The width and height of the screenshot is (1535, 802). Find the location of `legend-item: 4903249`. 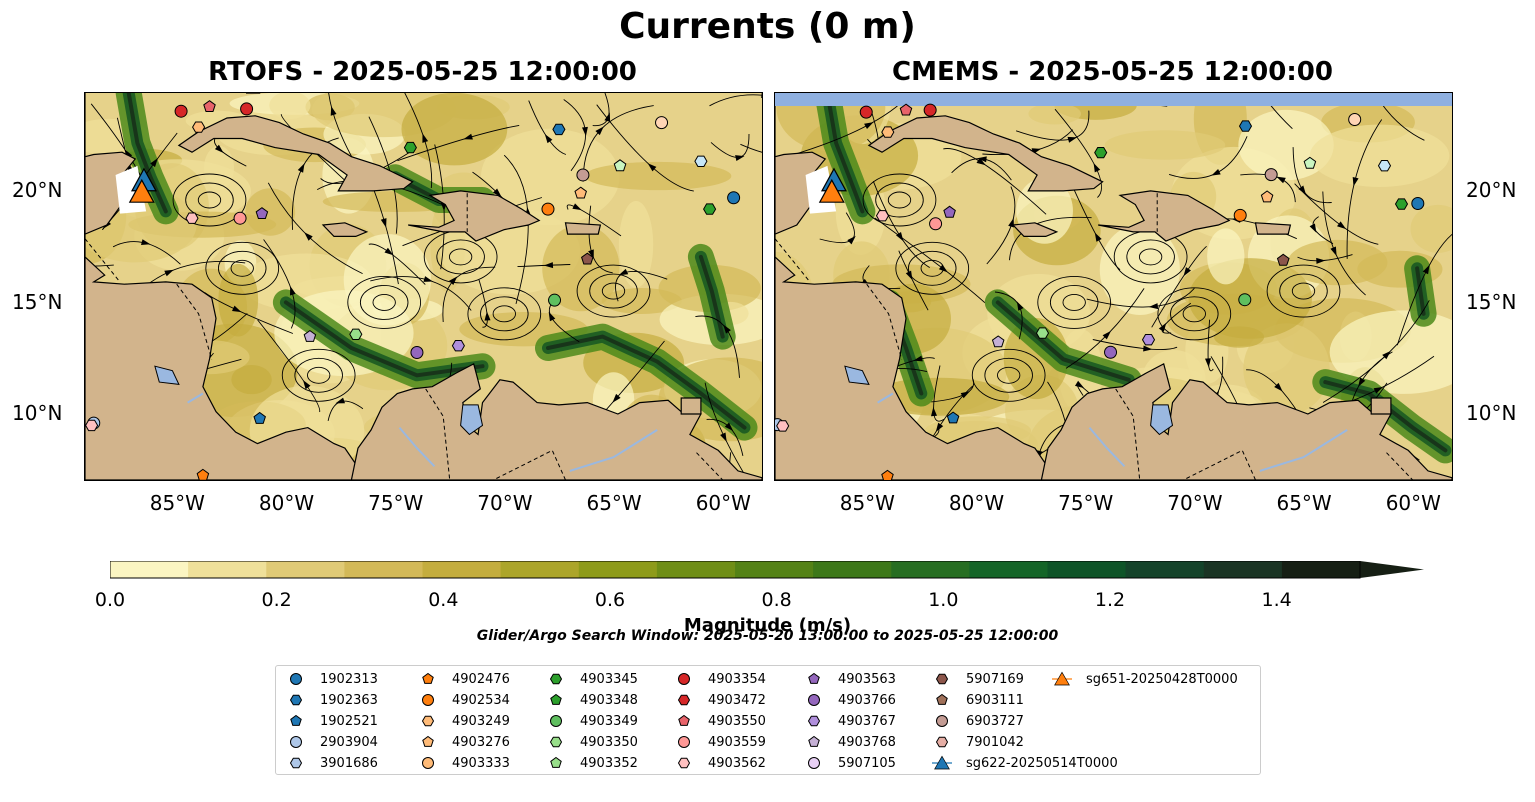

legend-item: 4903249 is located at coordinates (464, 721).